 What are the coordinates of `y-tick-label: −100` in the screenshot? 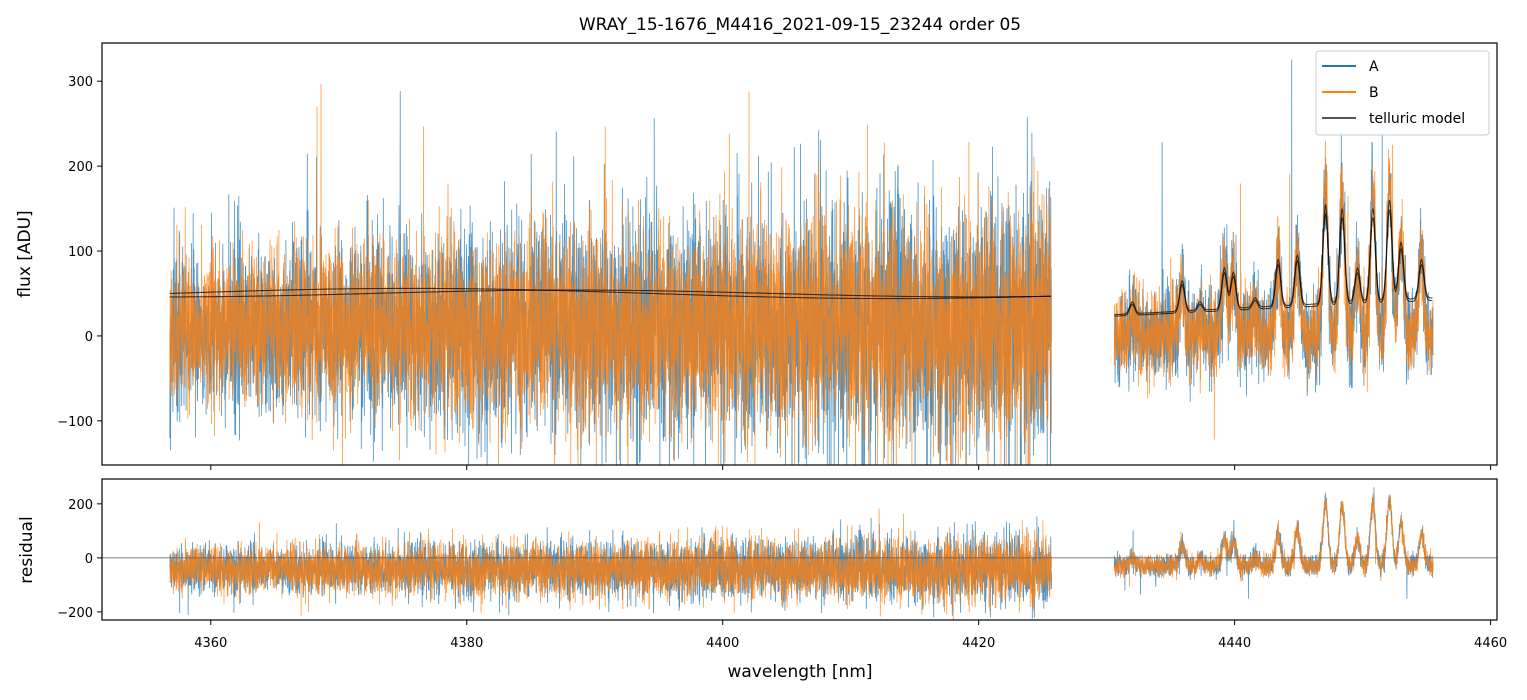 It's located at (75, 422).